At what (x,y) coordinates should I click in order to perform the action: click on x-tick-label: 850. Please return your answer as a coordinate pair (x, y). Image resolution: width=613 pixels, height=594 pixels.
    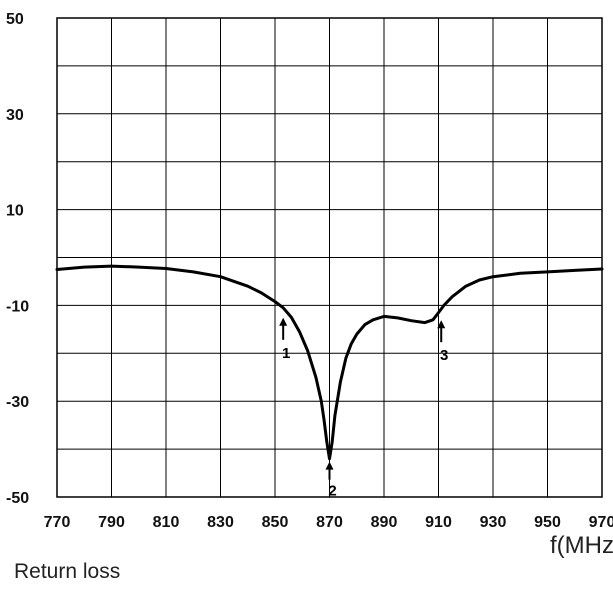
    Looking at the image, I should click on (275, 522).